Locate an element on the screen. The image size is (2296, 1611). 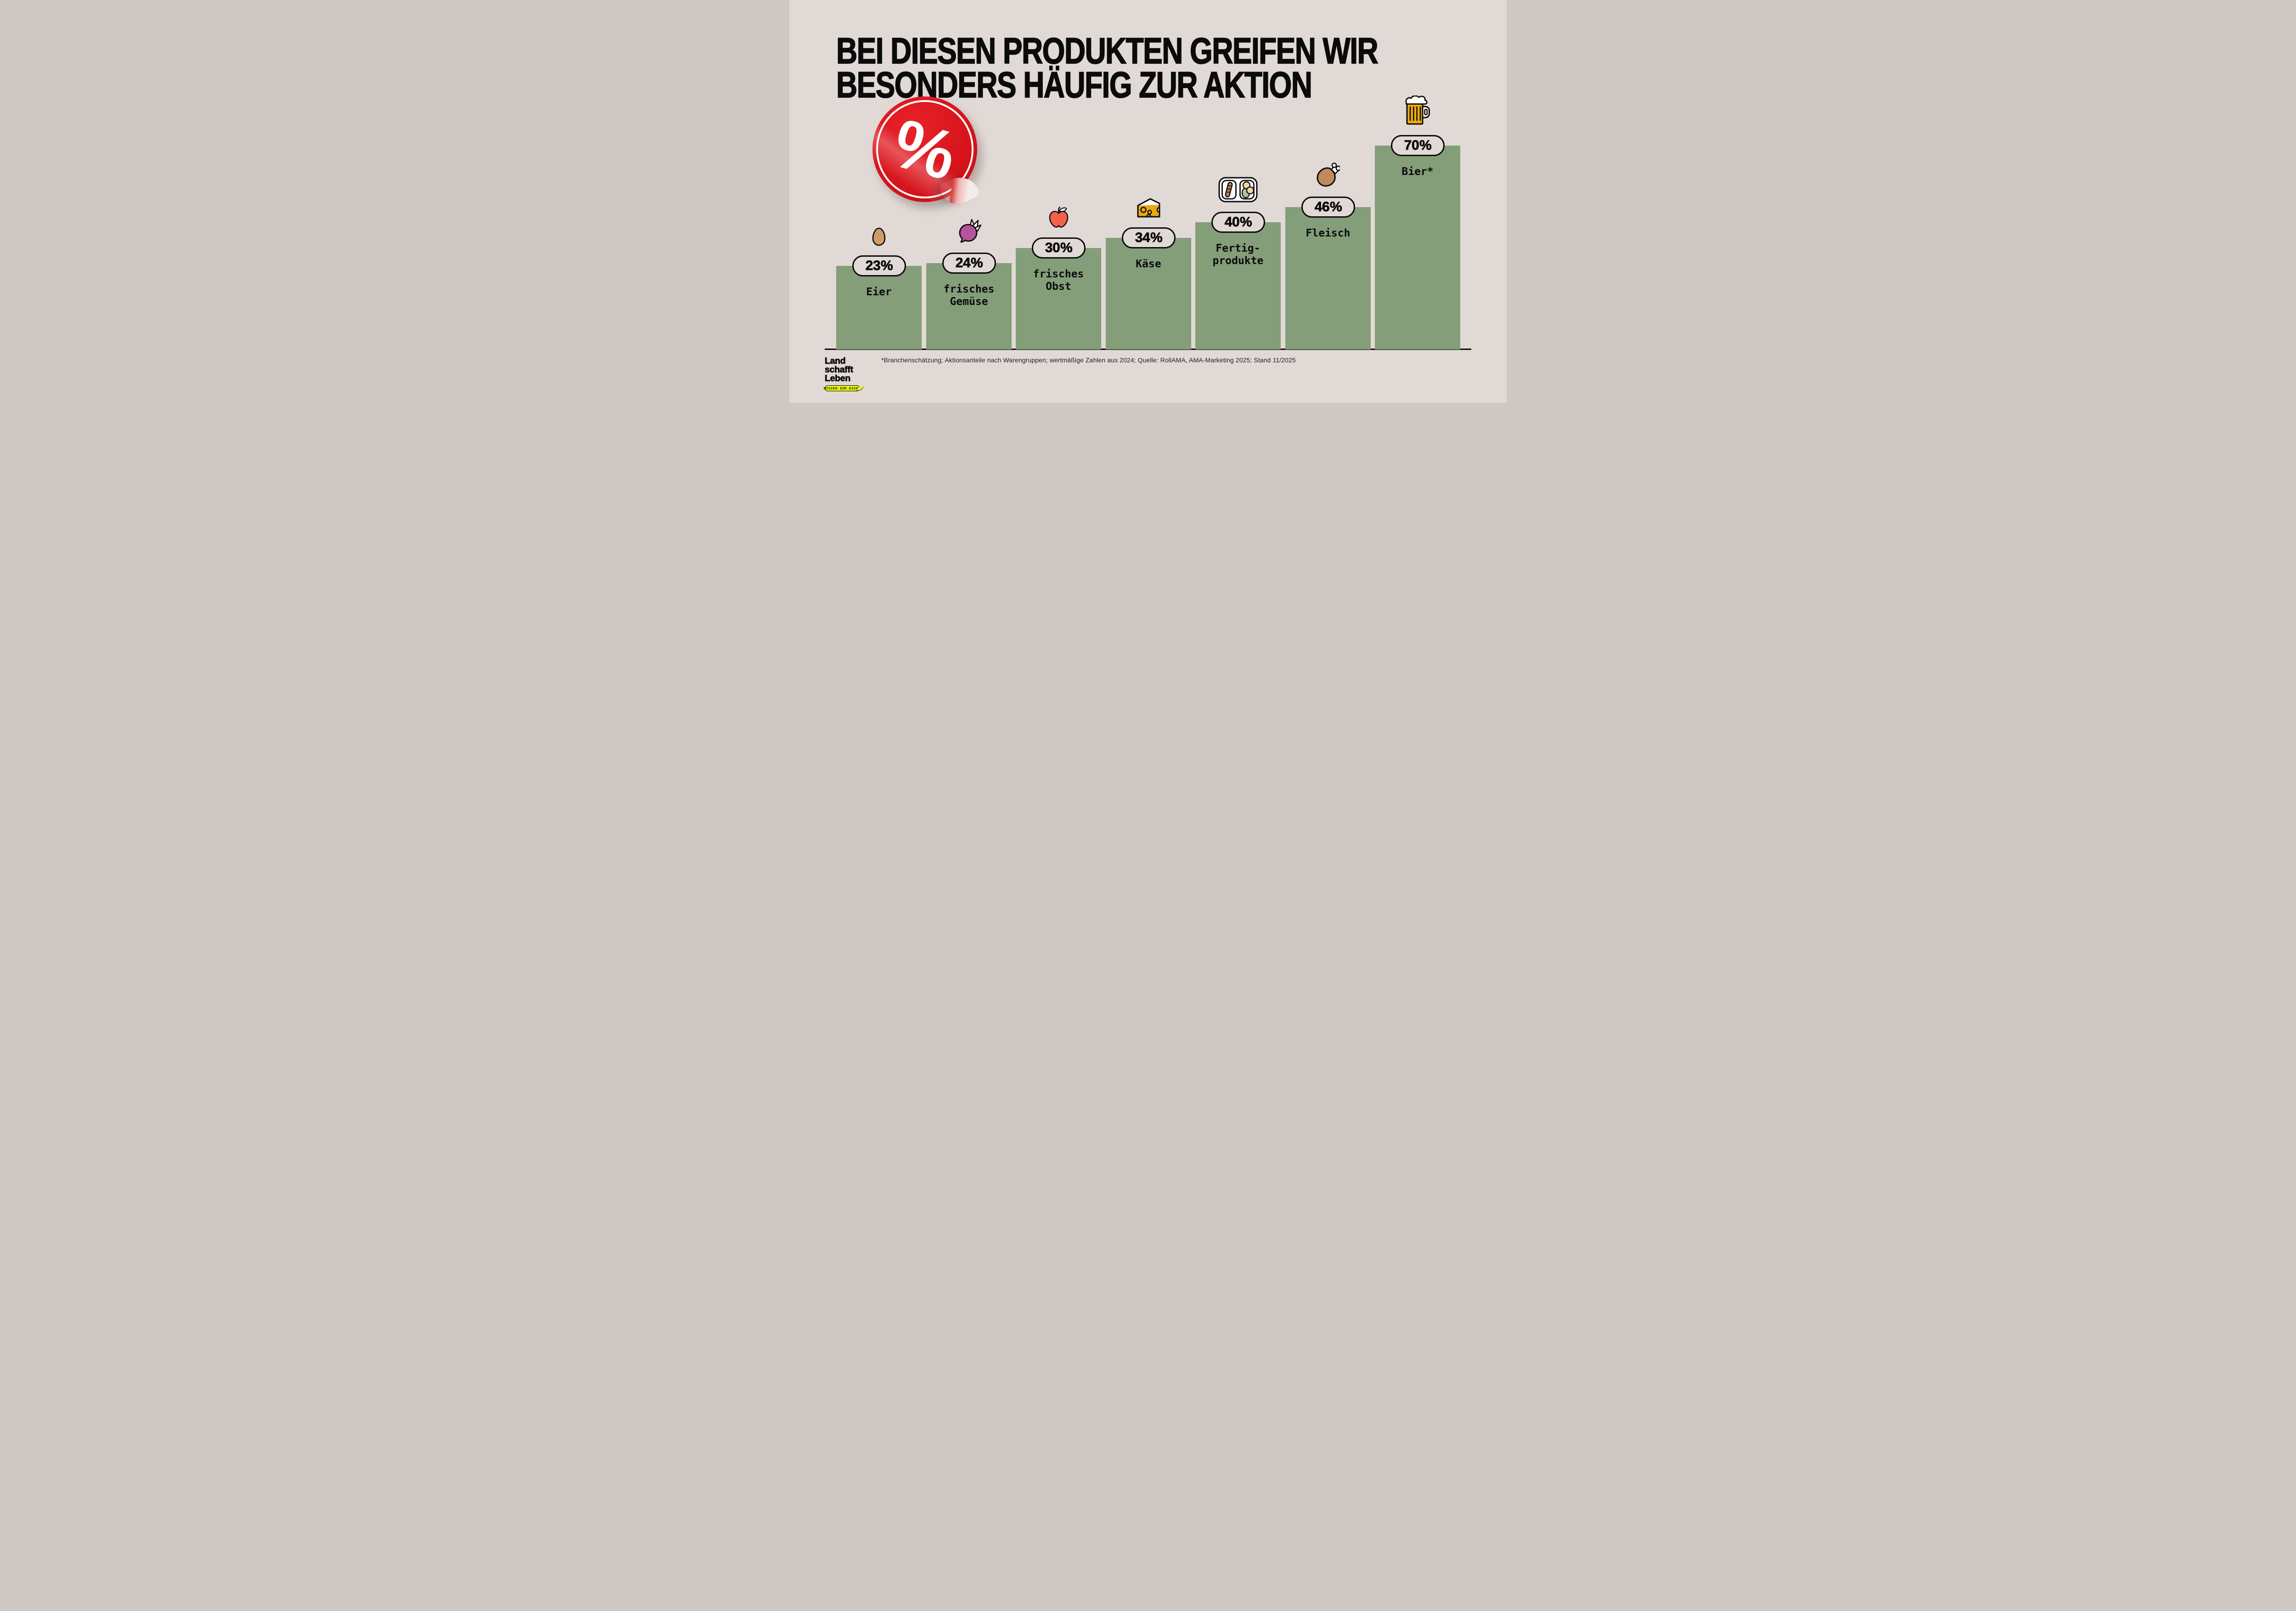
cheese-icon is located at coordinates (1149, 207).